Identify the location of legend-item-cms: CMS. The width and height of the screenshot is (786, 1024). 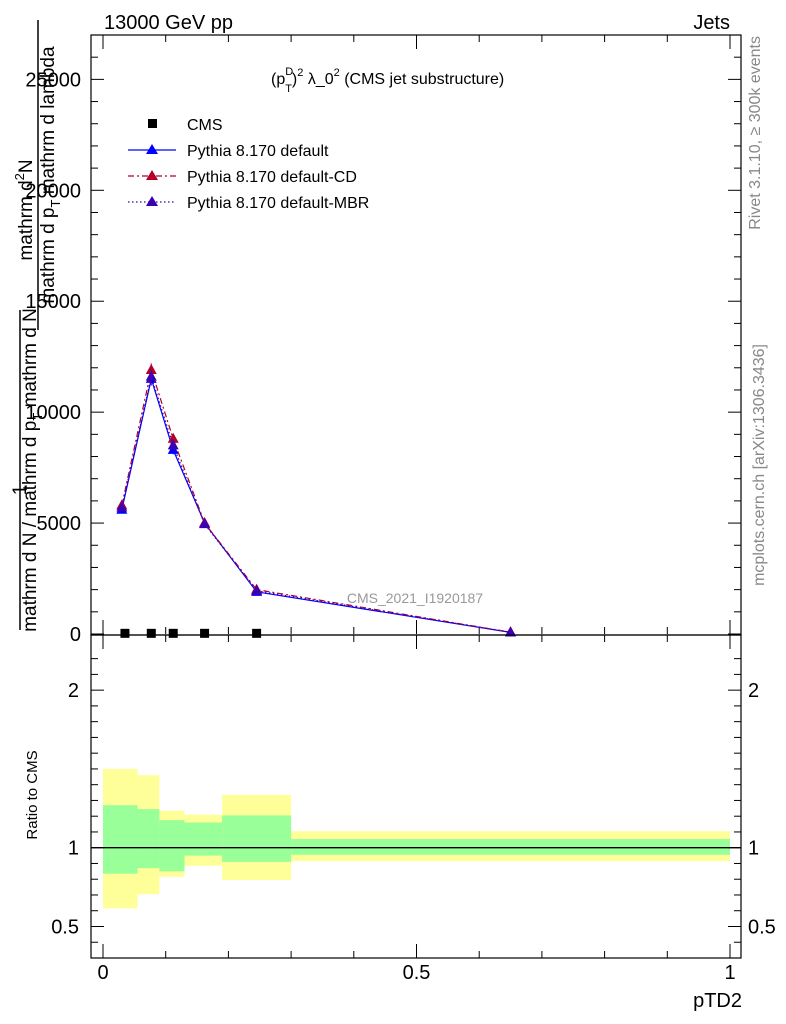
(185, 125).